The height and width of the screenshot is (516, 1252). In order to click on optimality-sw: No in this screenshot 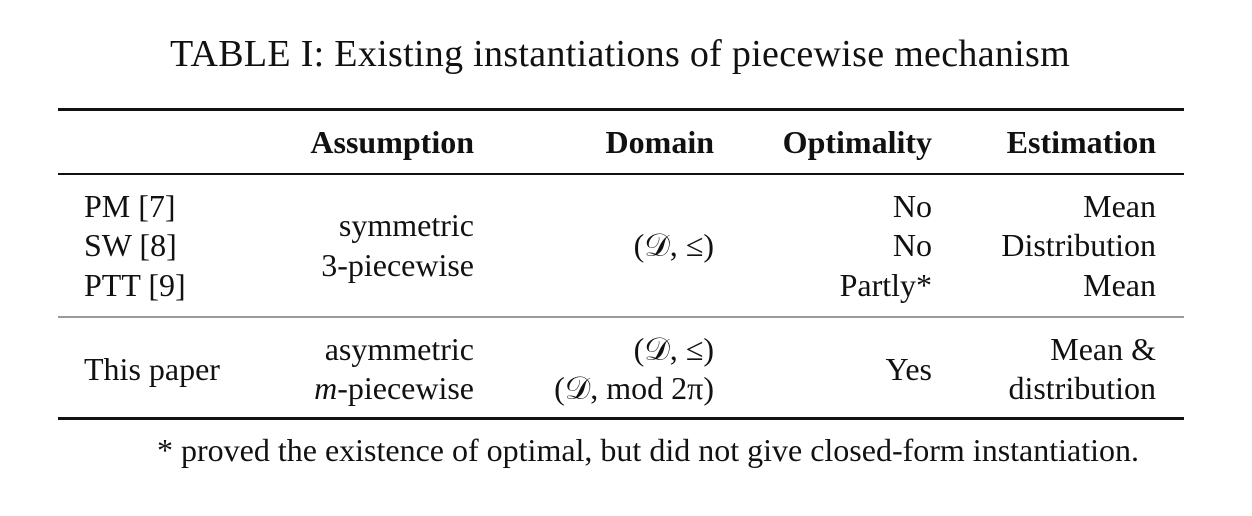, I will do `click(912, 245)`.